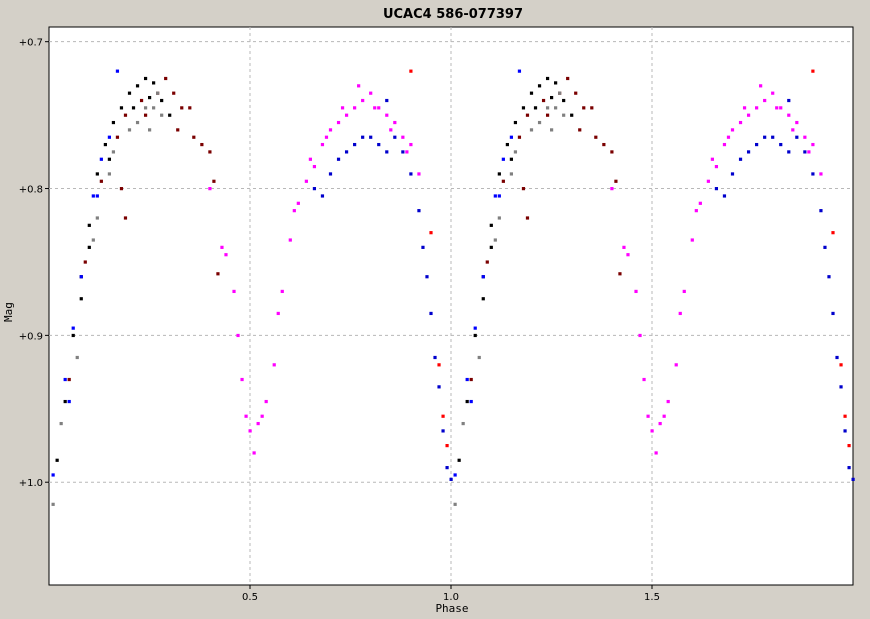 The width and height of the screenshot is (870, 619). What do you see at coordinates (34, 263) in the screenshot?
I see `y-axis: +0.7 +0.8 +0.9 +1.0` at bounding box center [34, 263].